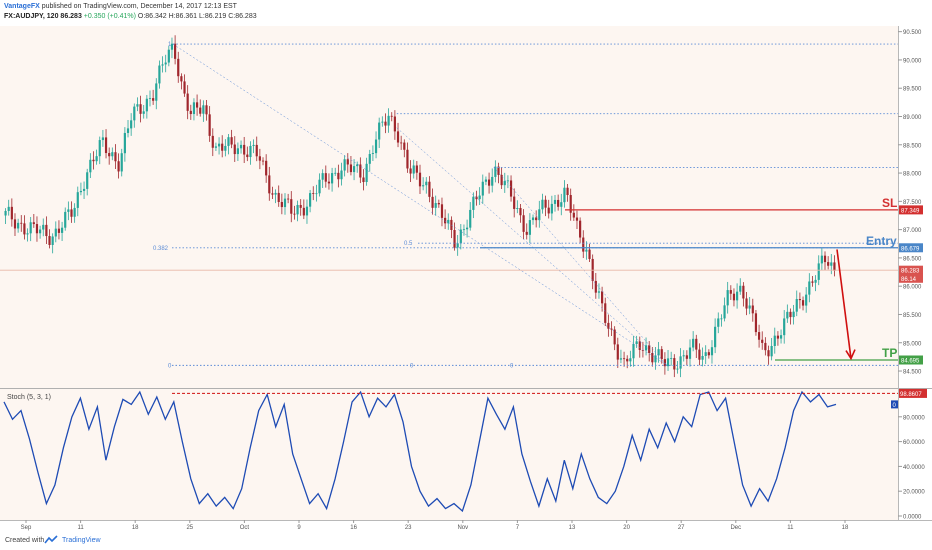 This screenshot has width=932, height=550. Describe the element at coordinates (912, 344) in the screenshot. I see `price-tick-label: 85.000` at that location.